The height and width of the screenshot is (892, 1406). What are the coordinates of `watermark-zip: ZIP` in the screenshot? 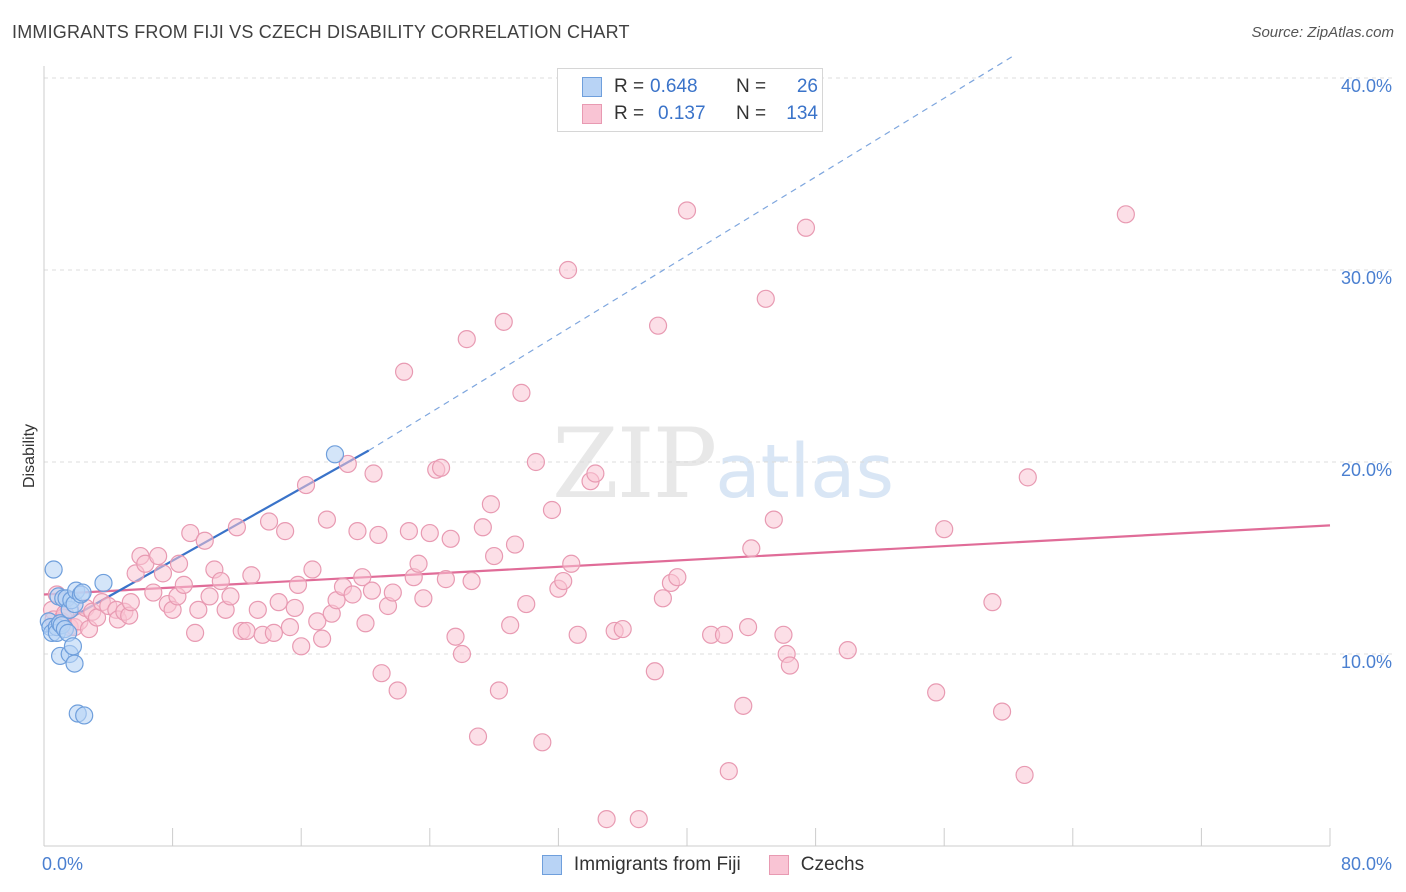 It's located at (634, 464).